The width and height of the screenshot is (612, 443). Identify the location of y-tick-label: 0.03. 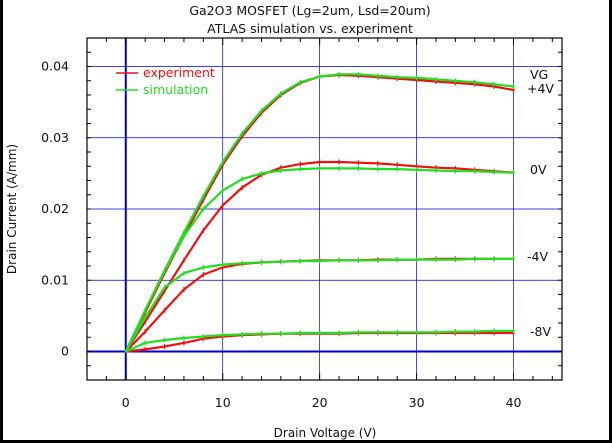
(55, 137).